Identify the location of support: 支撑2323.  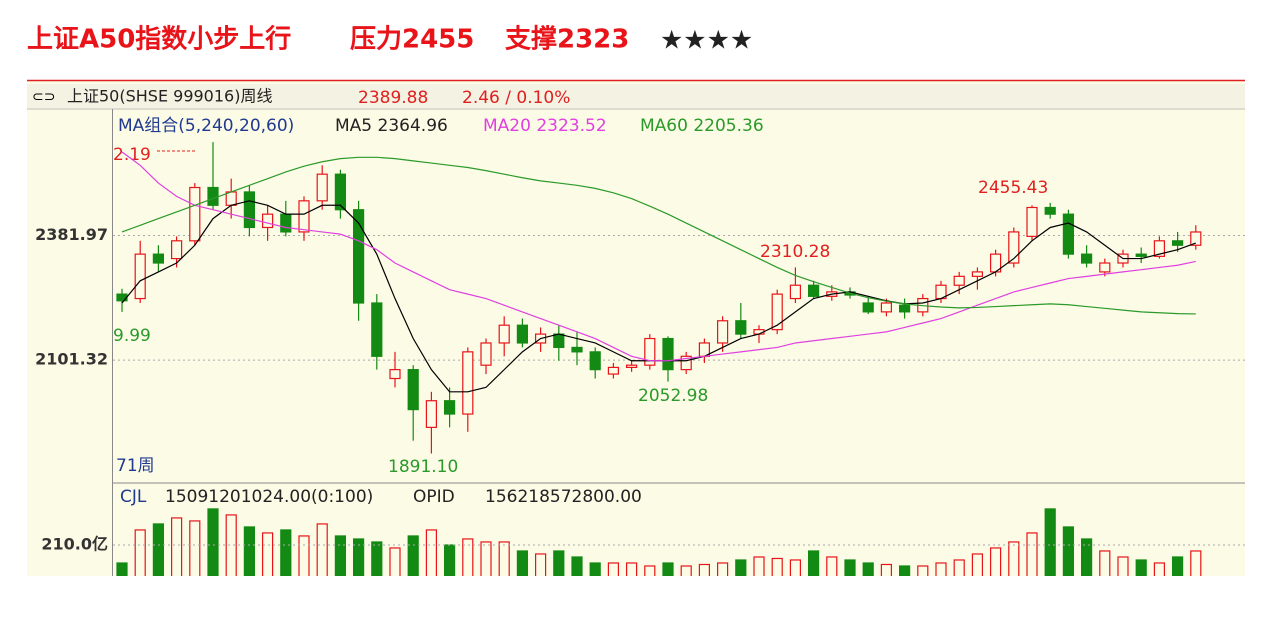
(567, 40).